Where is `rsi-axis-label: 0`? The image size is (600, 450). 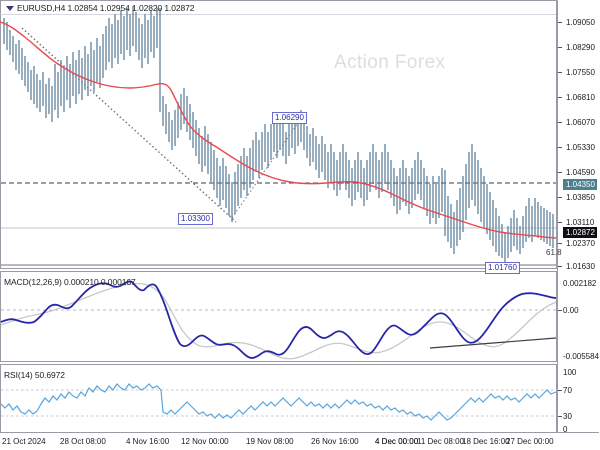 rsi-axis-label: 0 is located at coordinates (565, 429).